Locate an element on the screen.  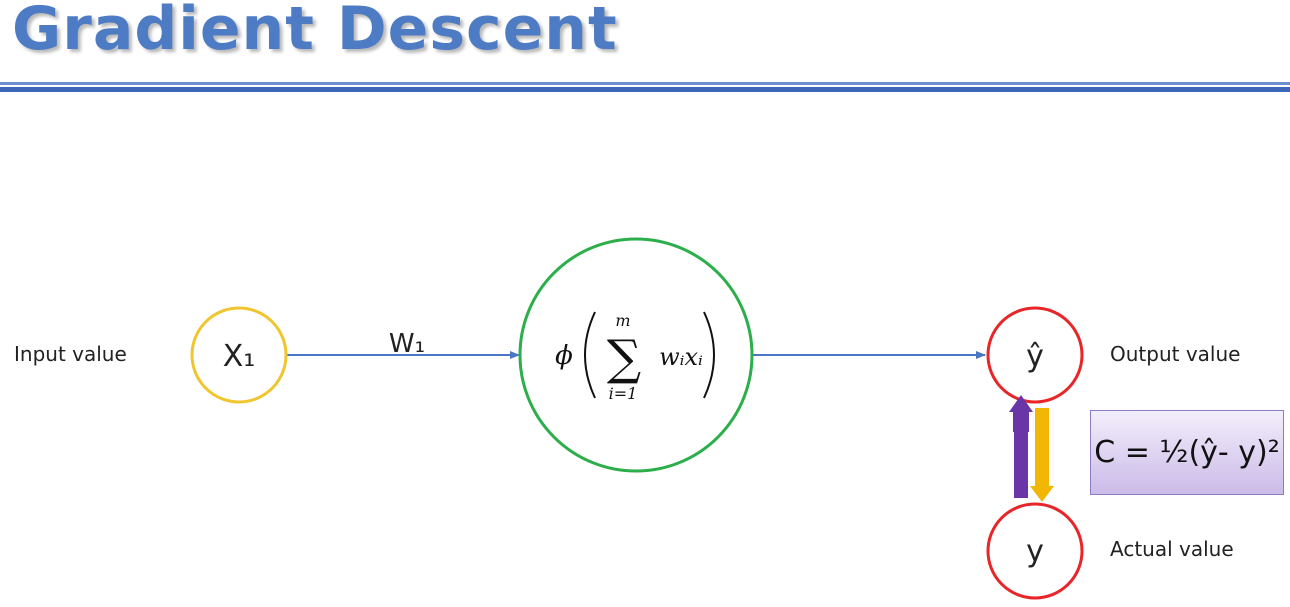
output-value-label: Output value is located at coordinates (1175, 354).